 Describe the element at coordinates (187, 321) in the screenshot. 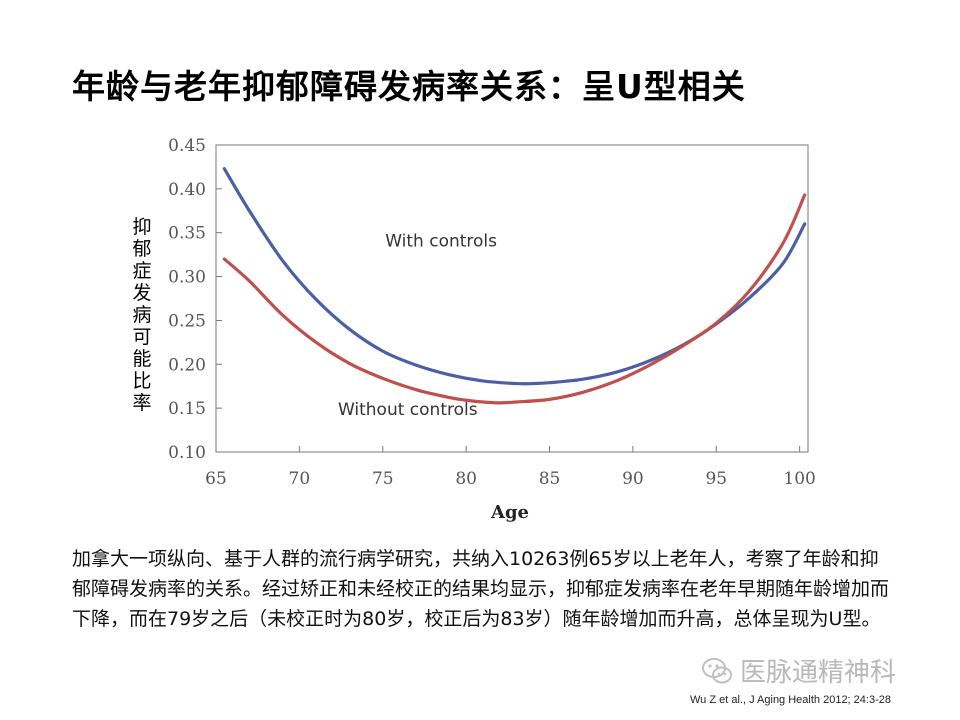

I see `y-tick-label: 0.25` at that location.